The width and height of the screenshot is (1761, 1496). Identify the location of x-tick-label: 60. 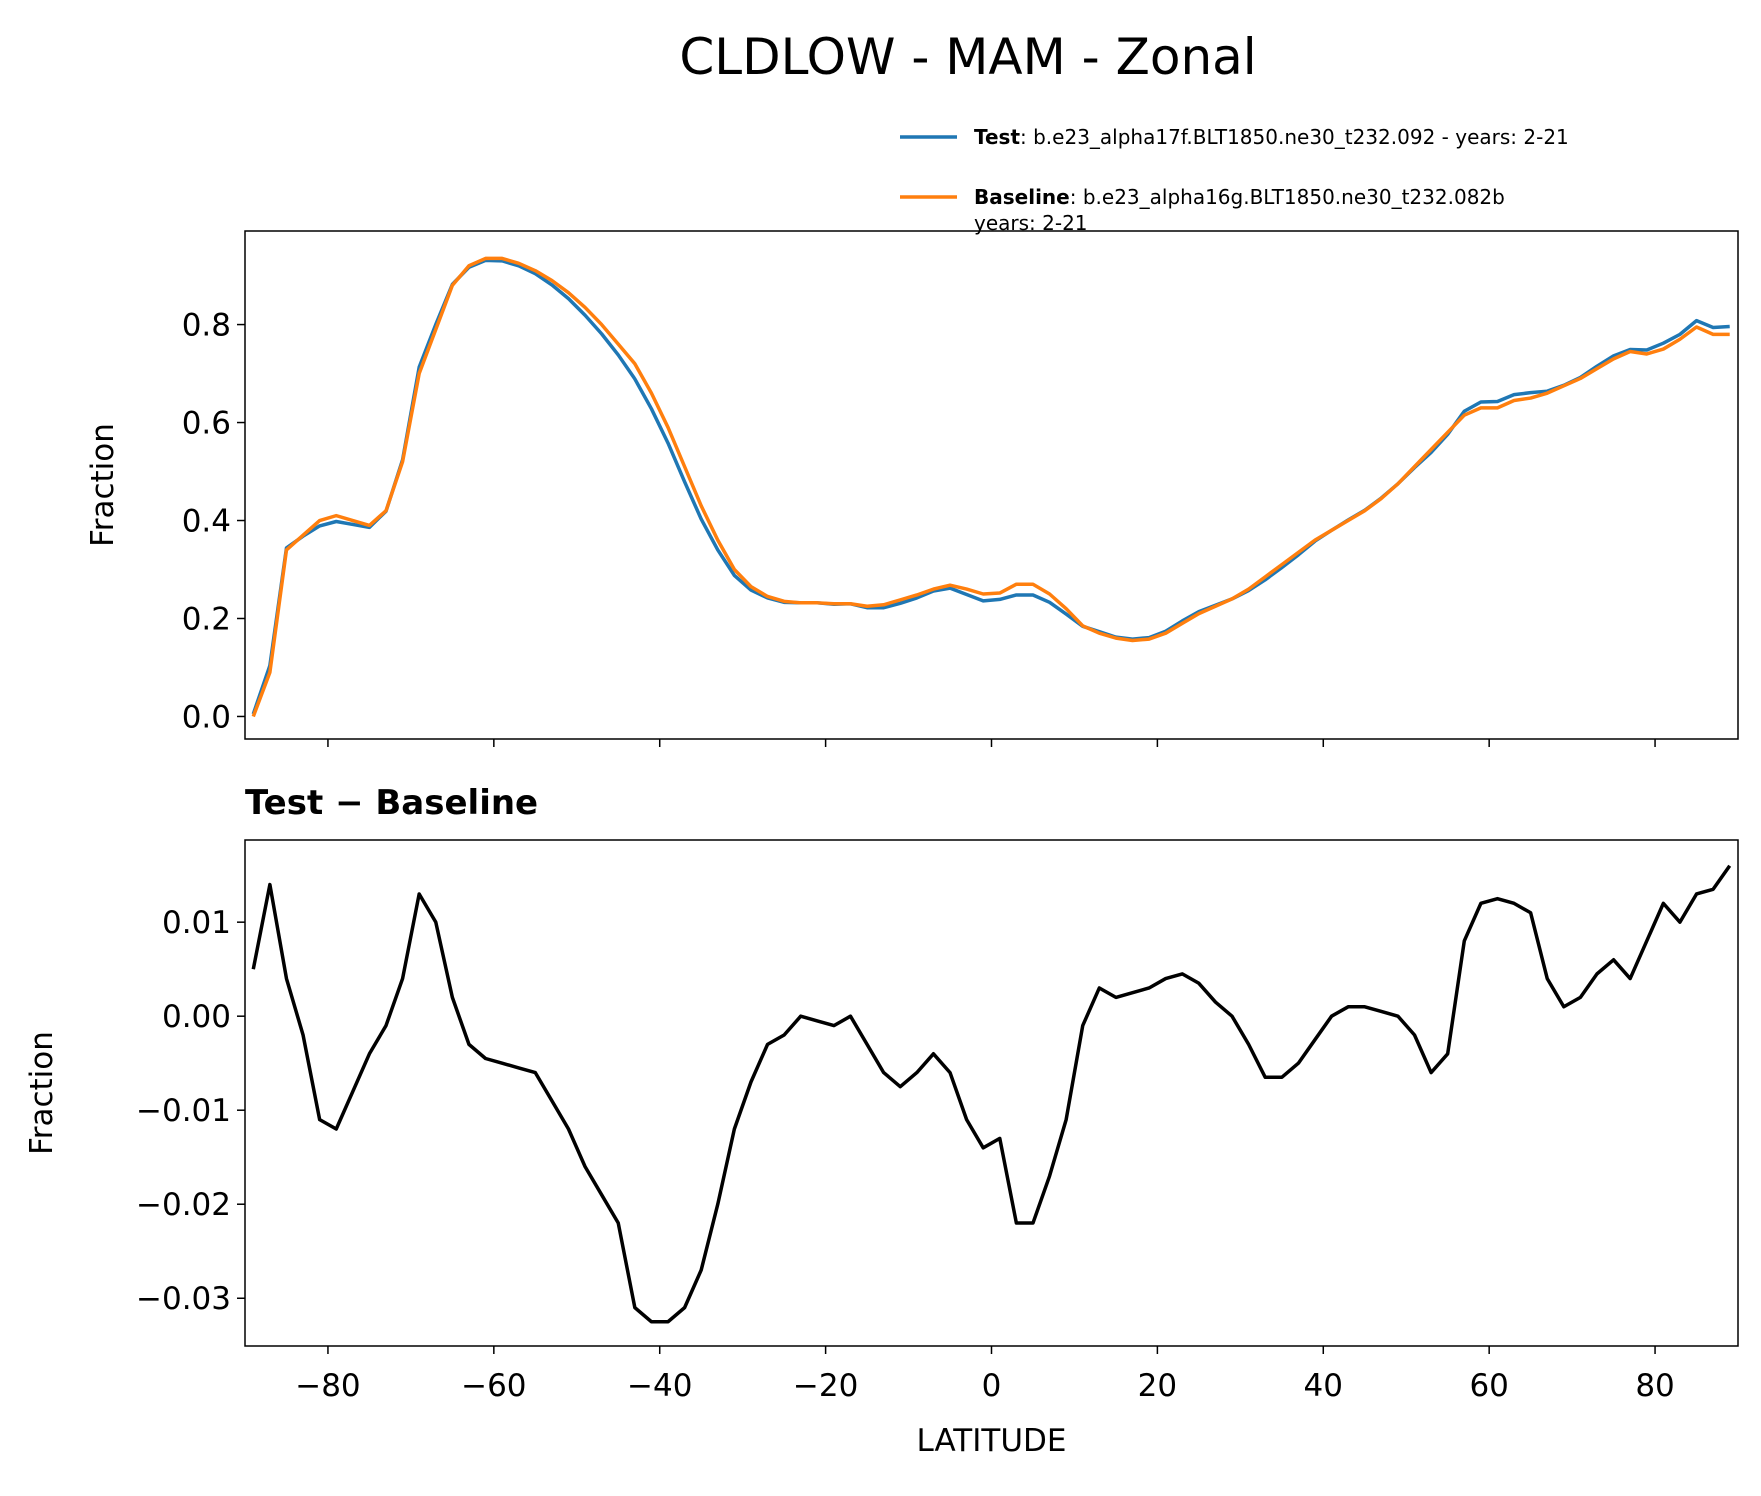
(1488, 1386).